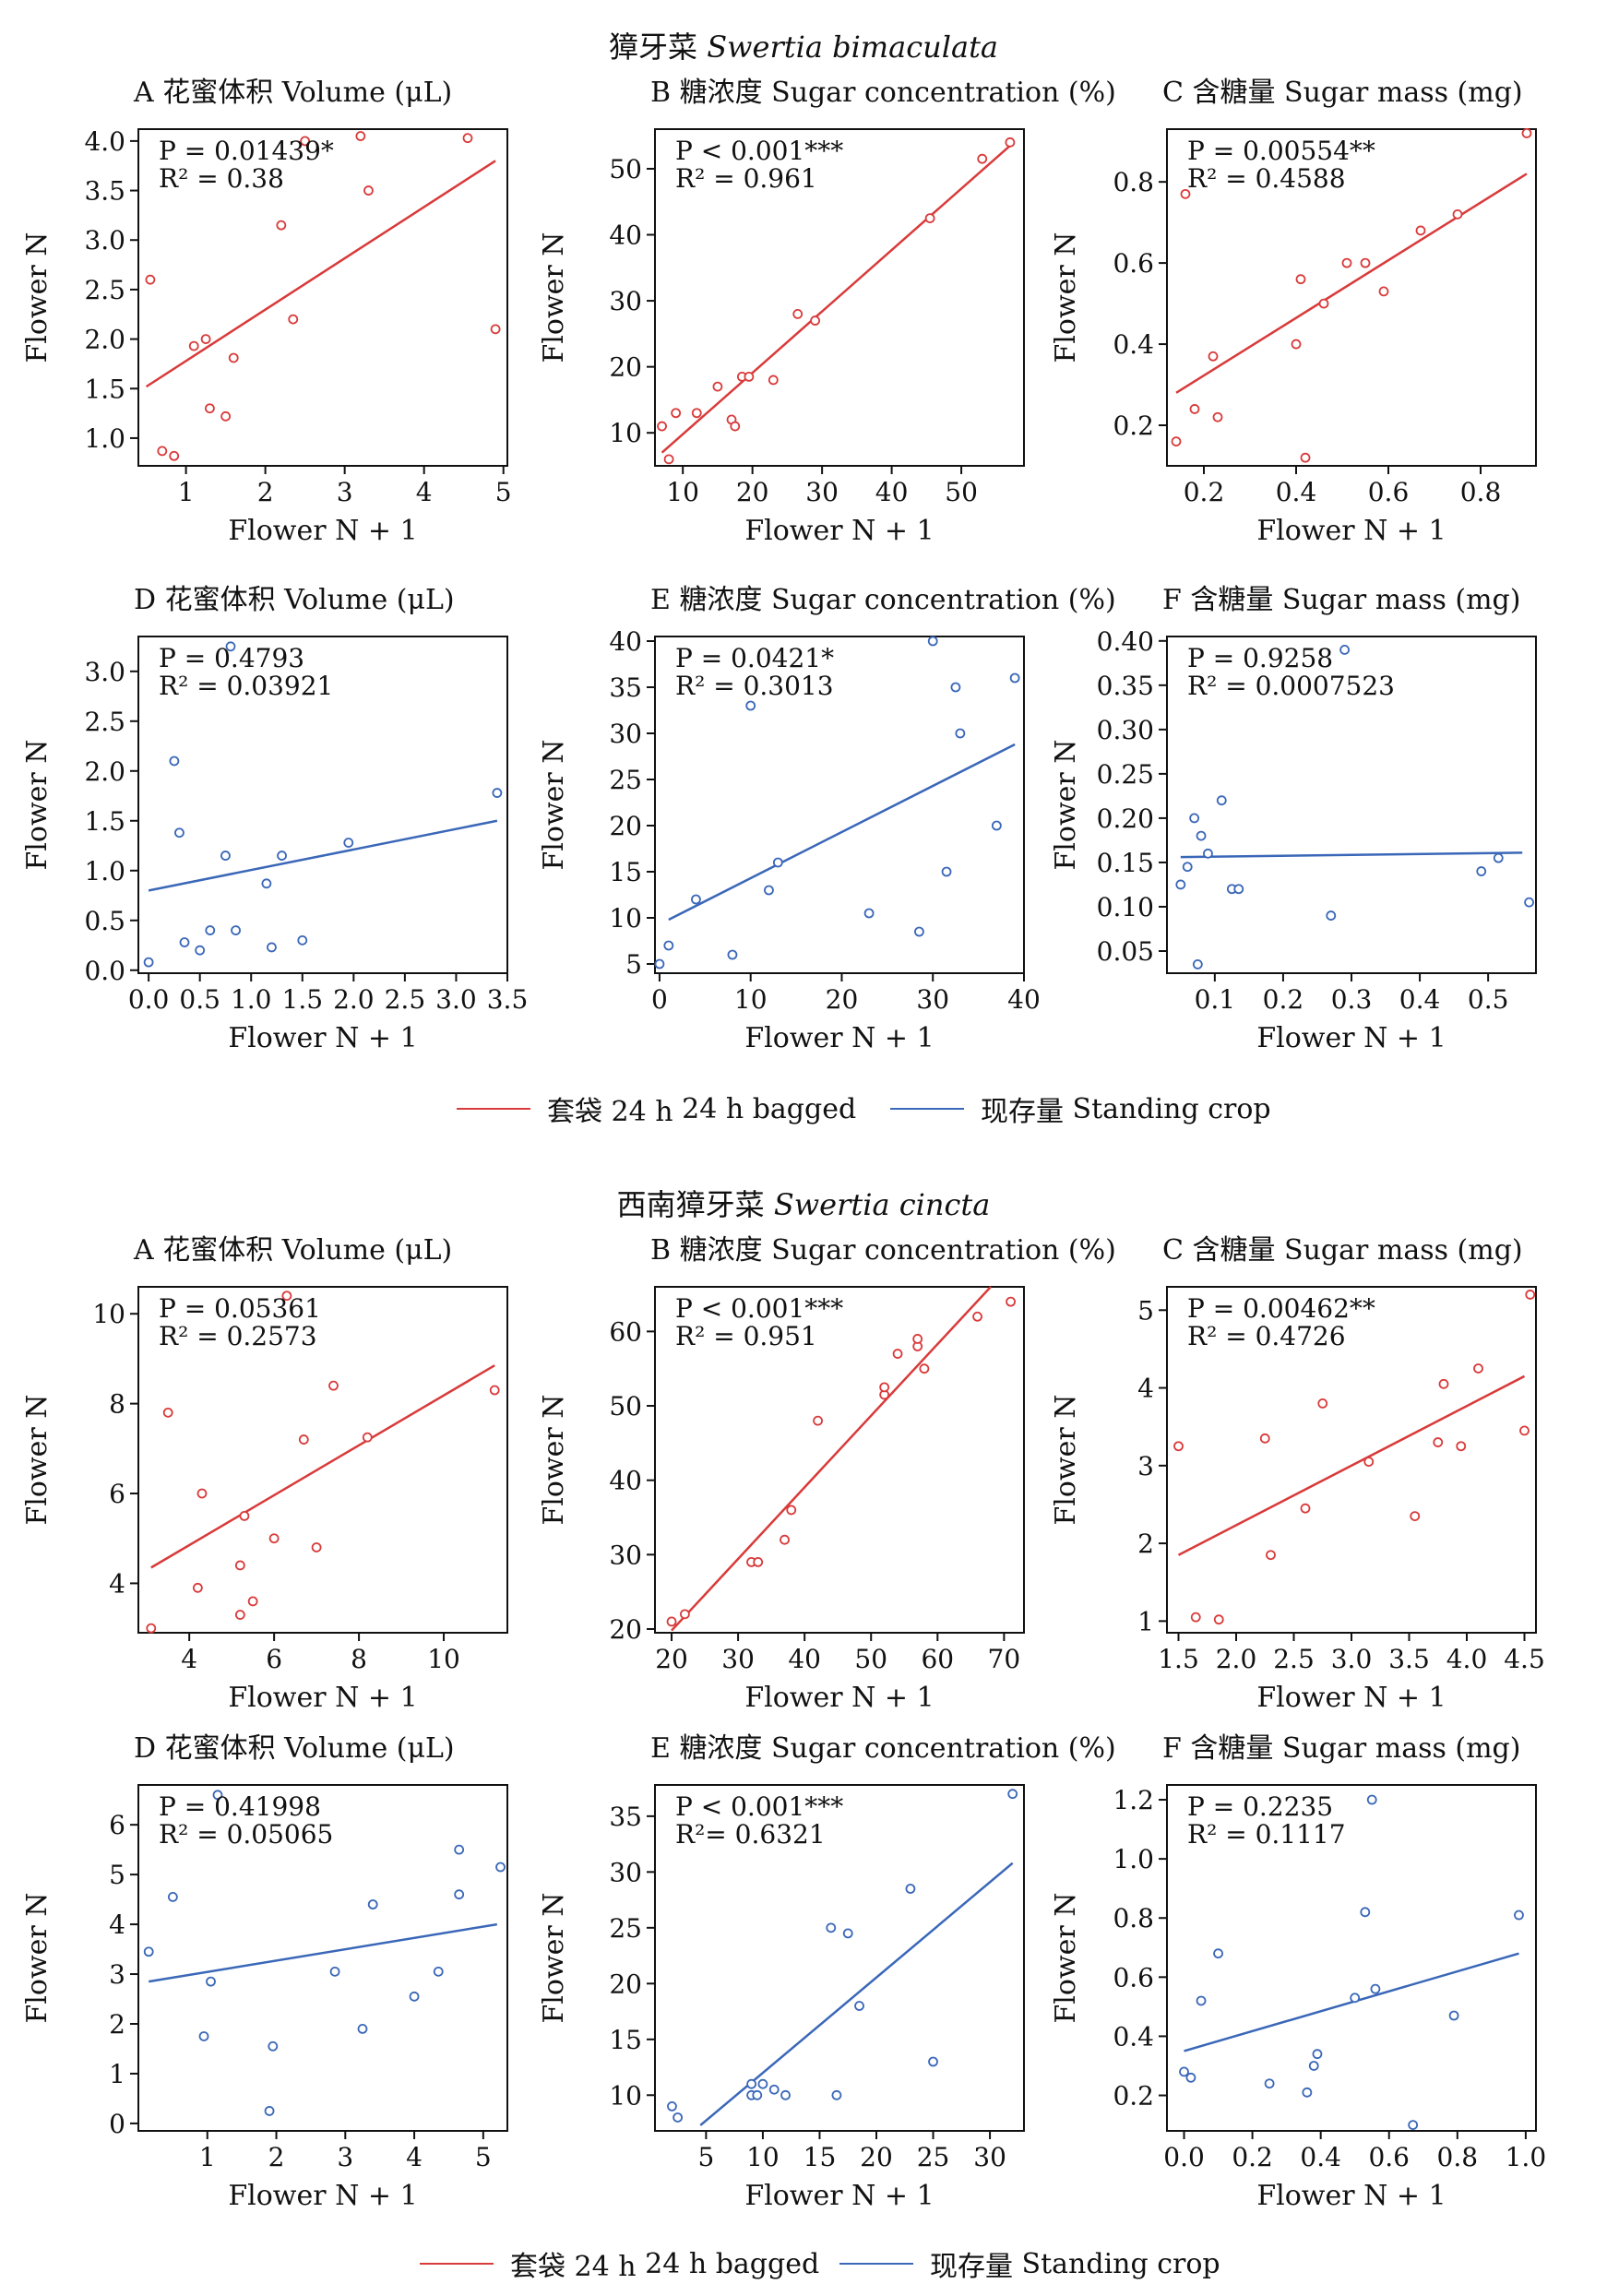 The image size is (1607, 2296). I want to click on x-tick-label: 10, so click(682, 492).